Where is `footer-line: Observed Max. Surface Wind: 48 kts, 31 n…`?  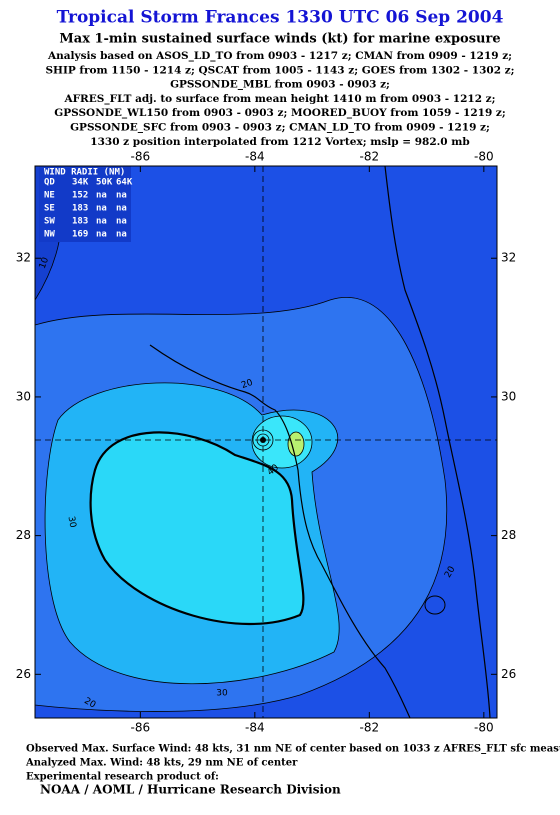
footer-line: Observed Max. Surface Wind: 48 kts, 31 n… is located at coordinates (293, 749).